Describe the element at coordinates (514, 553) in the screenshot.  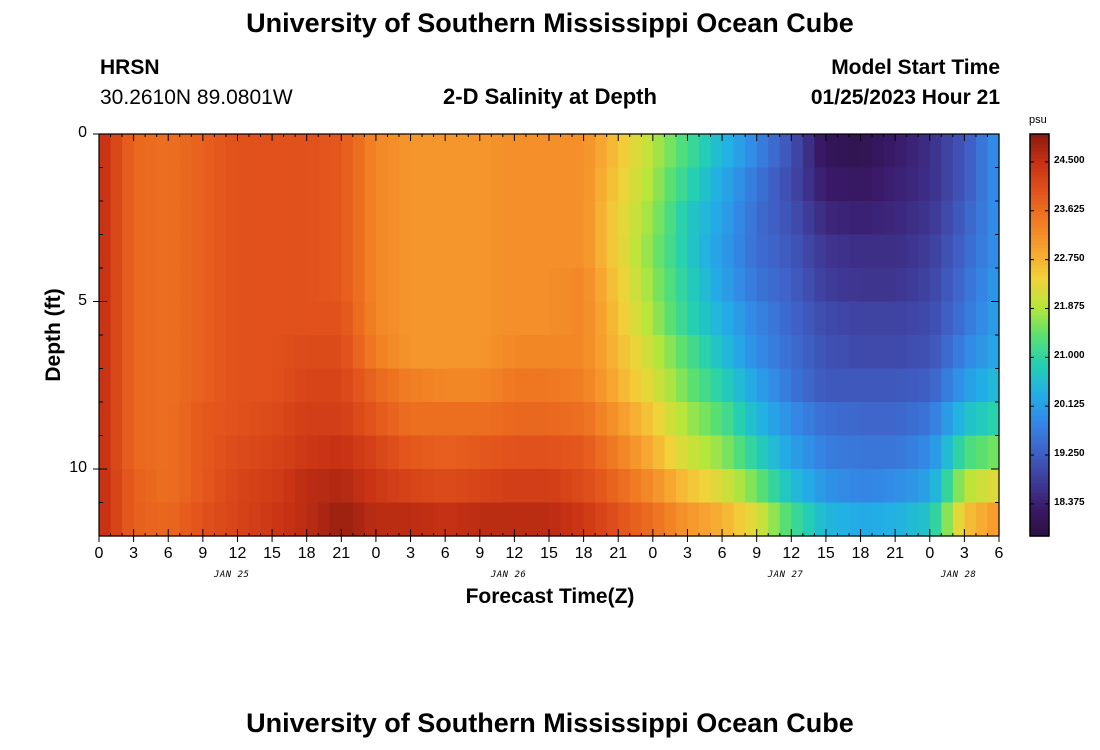
I see `x-tick-label: 12` at that location.